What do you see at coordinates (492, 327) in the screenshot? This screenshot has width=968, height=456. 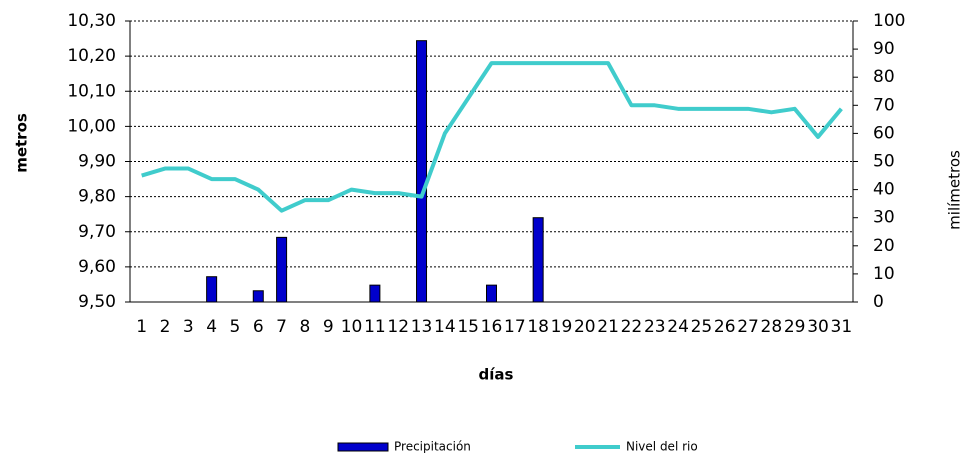 I see `x-tick-label: 16` at bounding box center [492, 327].